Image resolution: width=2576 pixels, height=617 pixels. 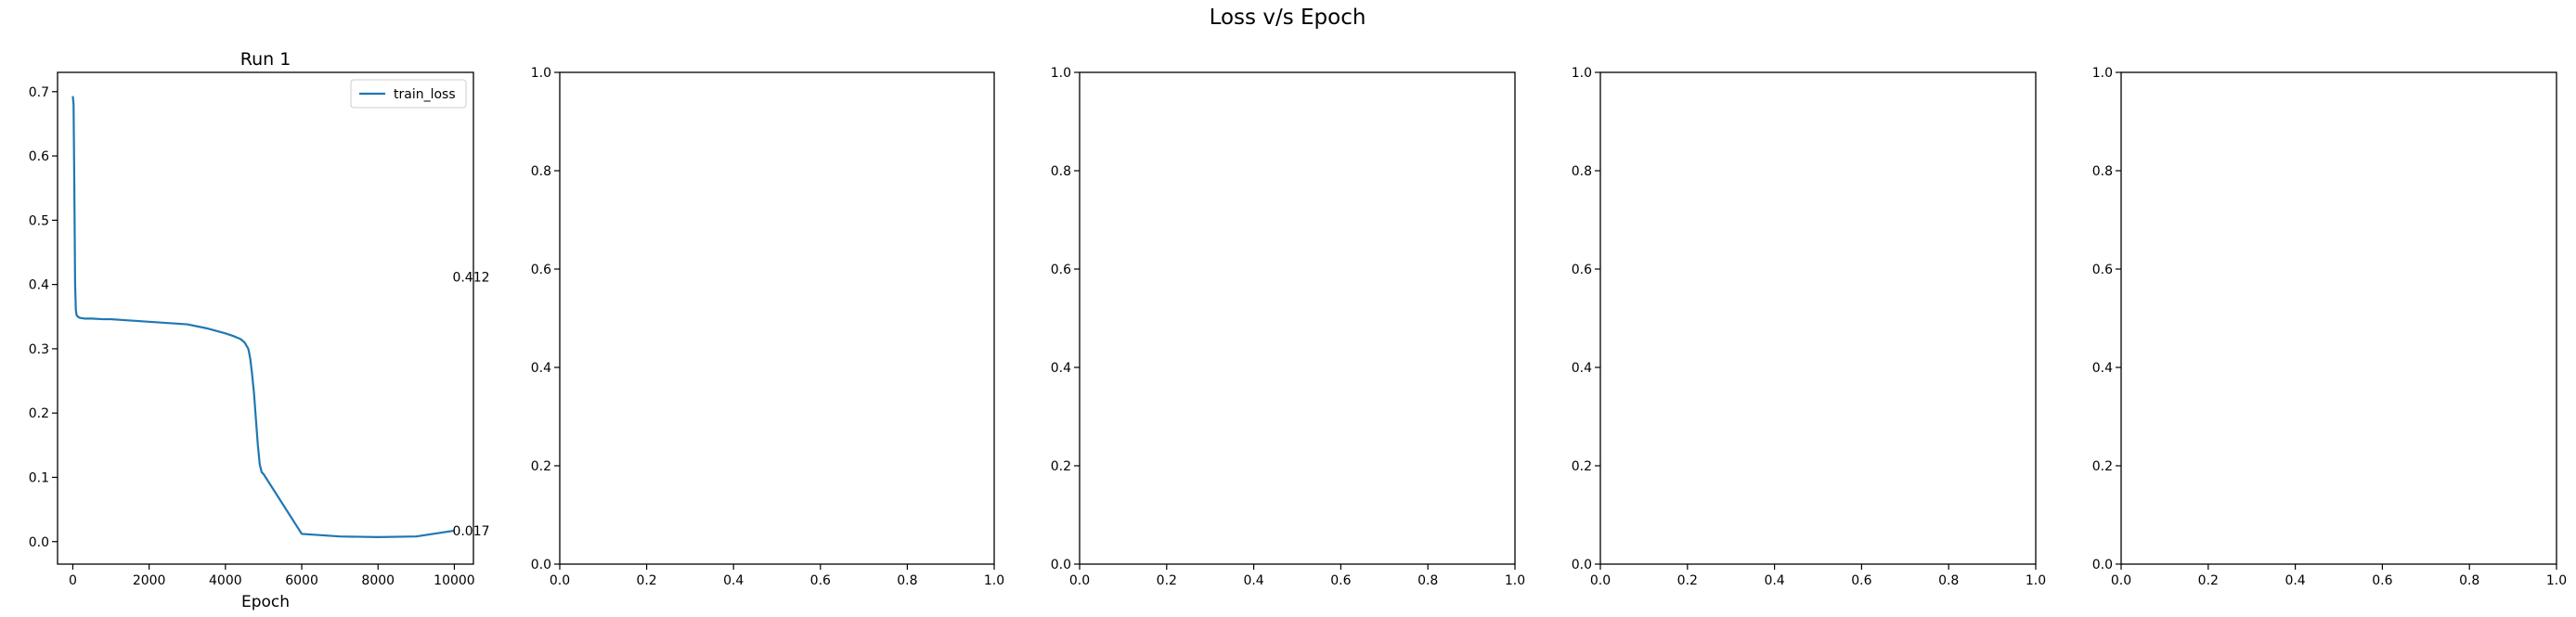 What do you see at coordinates (39, 477) in the screenshot?
I see `y-tick-label: 0.1` at bounding box center [39, 477].